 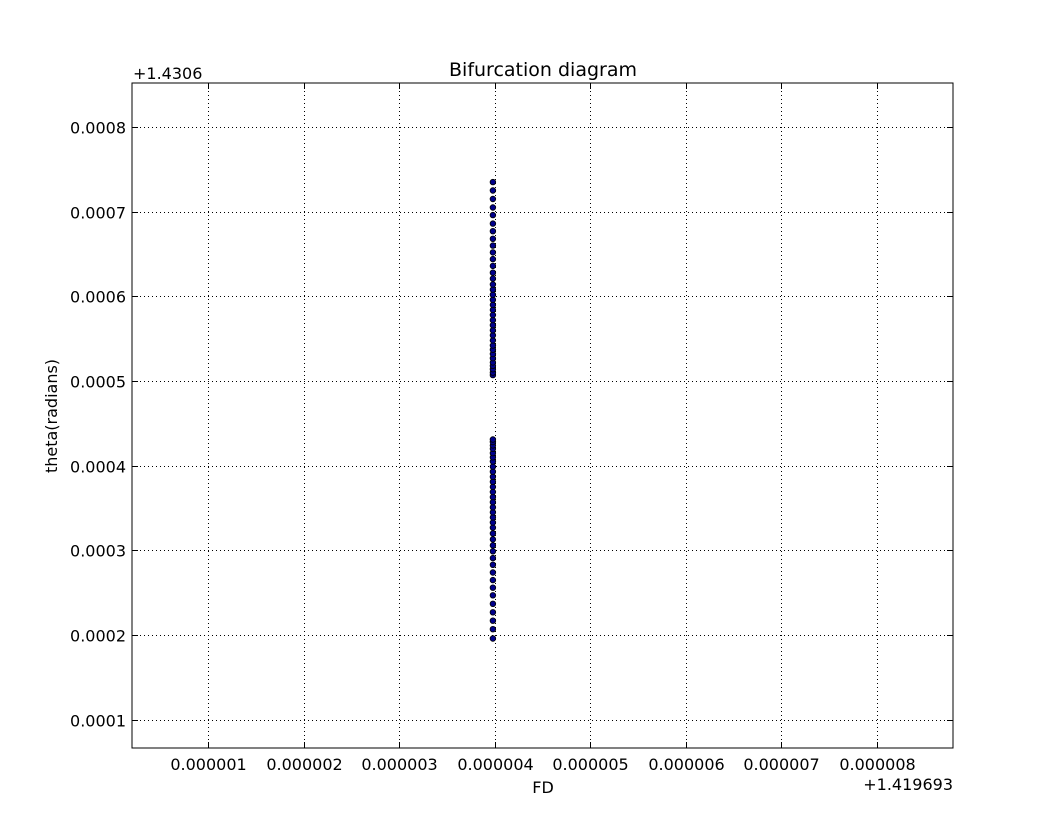 I want to click on y-tick-label: 0.0002, so click(x=98, y=636).